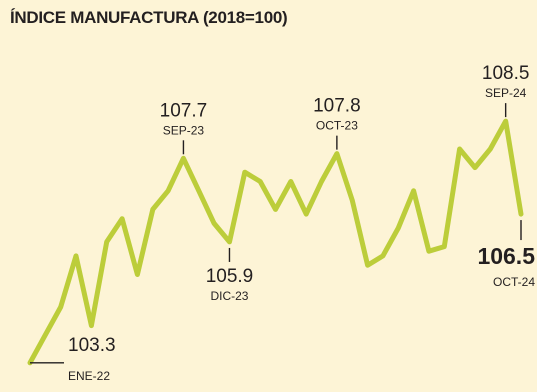 The width and height of the screenshot is (537, 392). Describe the element at coordinates (184, 110) in the screenshot. I see `annotation-sep-23-value: 107.7` at that location.